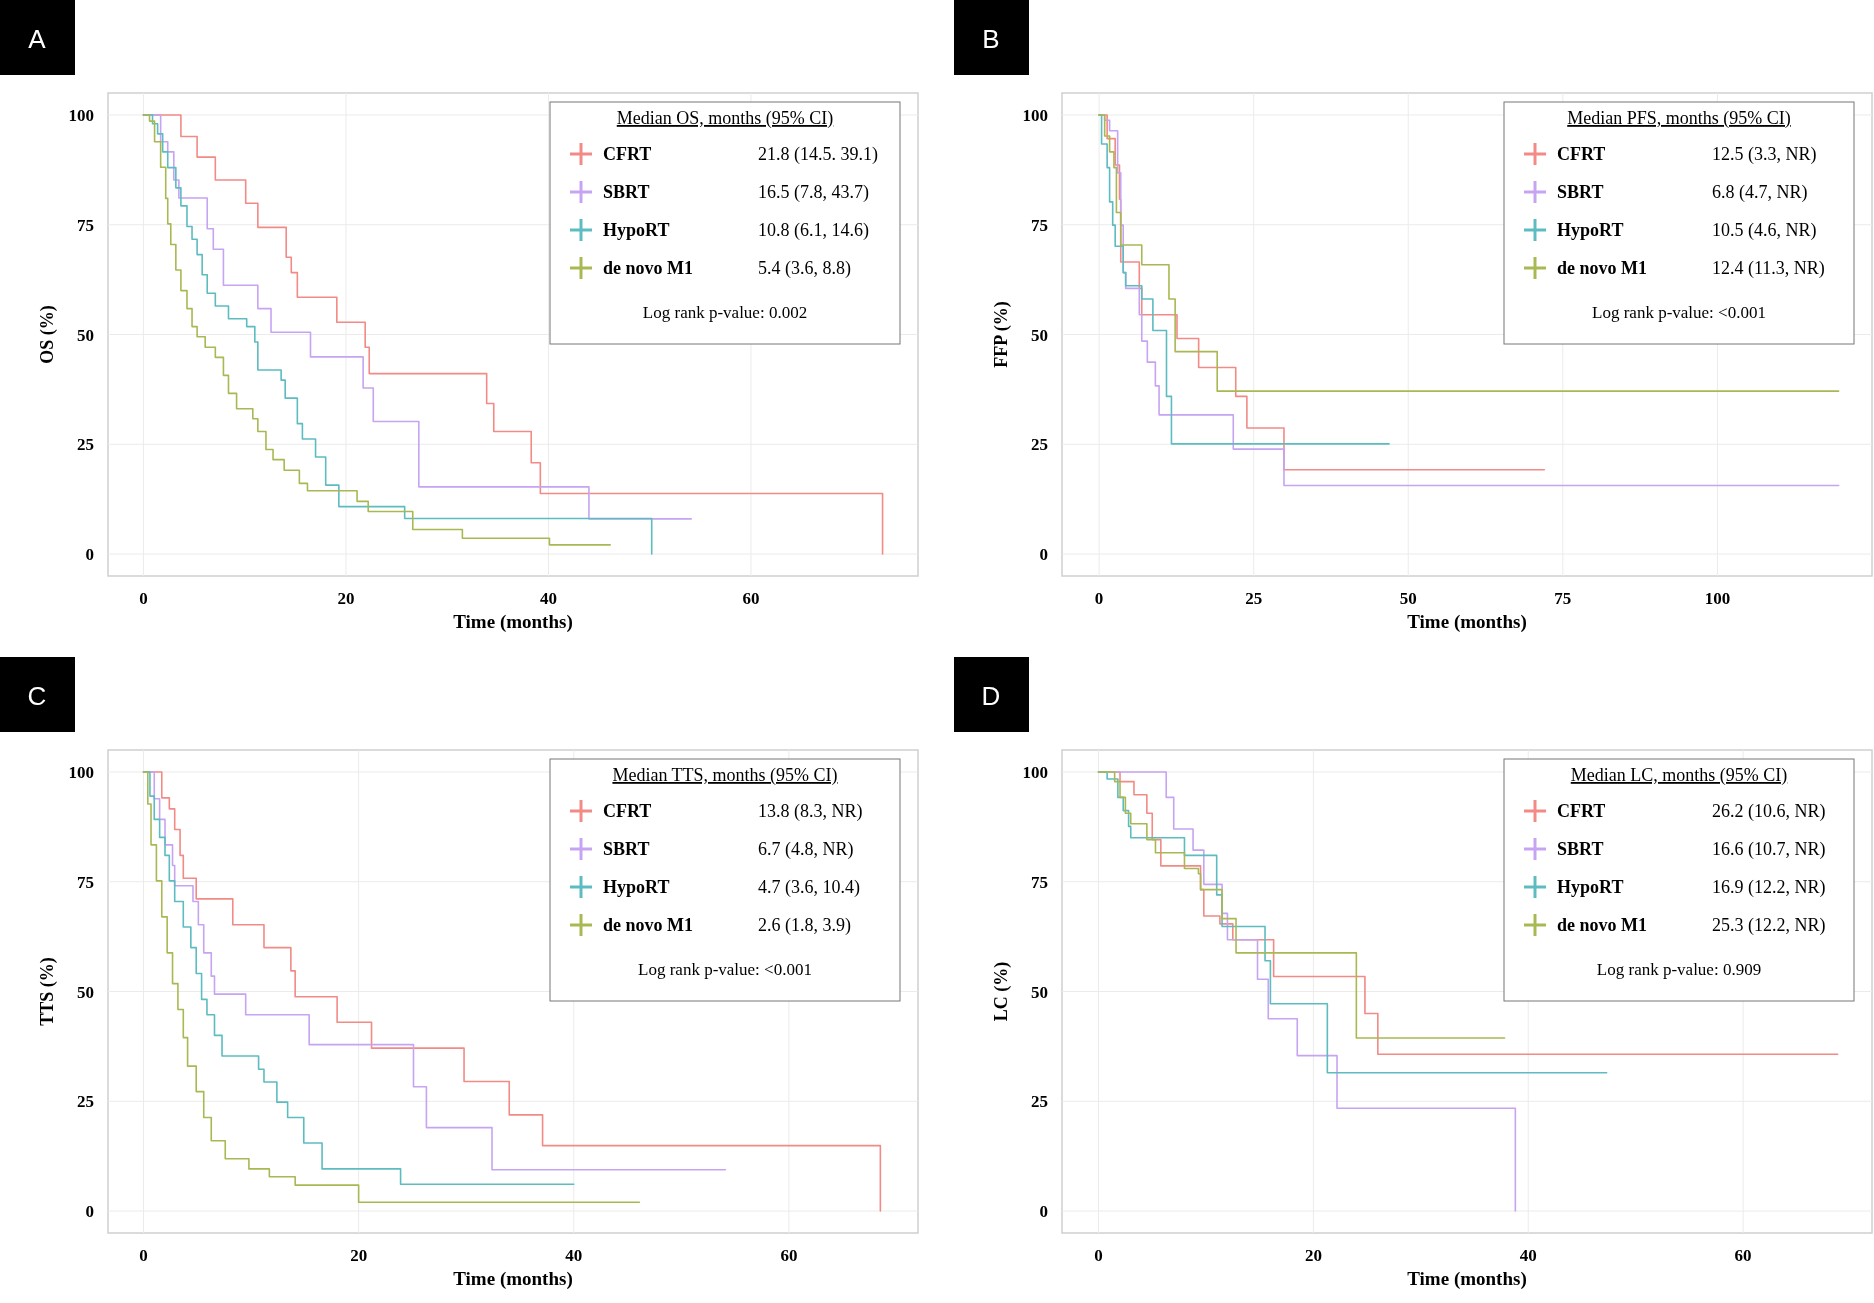 The image size is (1874, 1303). I want to click on chart-title: A, so click(37, 39).